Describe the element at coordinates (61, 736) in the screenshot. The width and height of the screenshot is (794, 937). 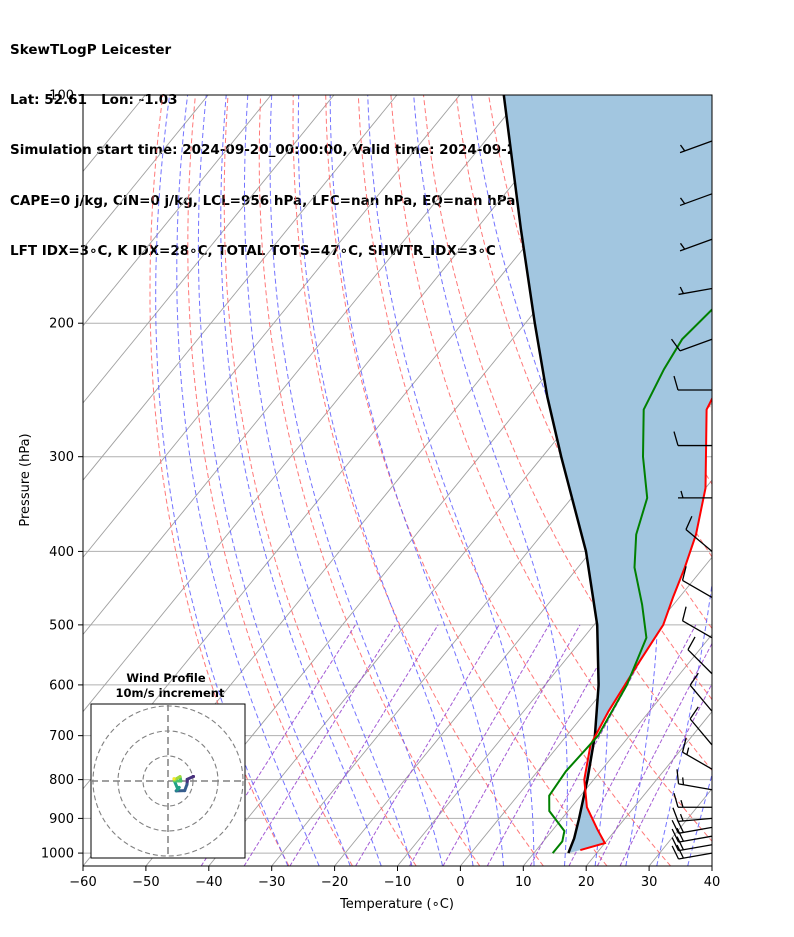
I see `y-tick-label: 700` at that location.